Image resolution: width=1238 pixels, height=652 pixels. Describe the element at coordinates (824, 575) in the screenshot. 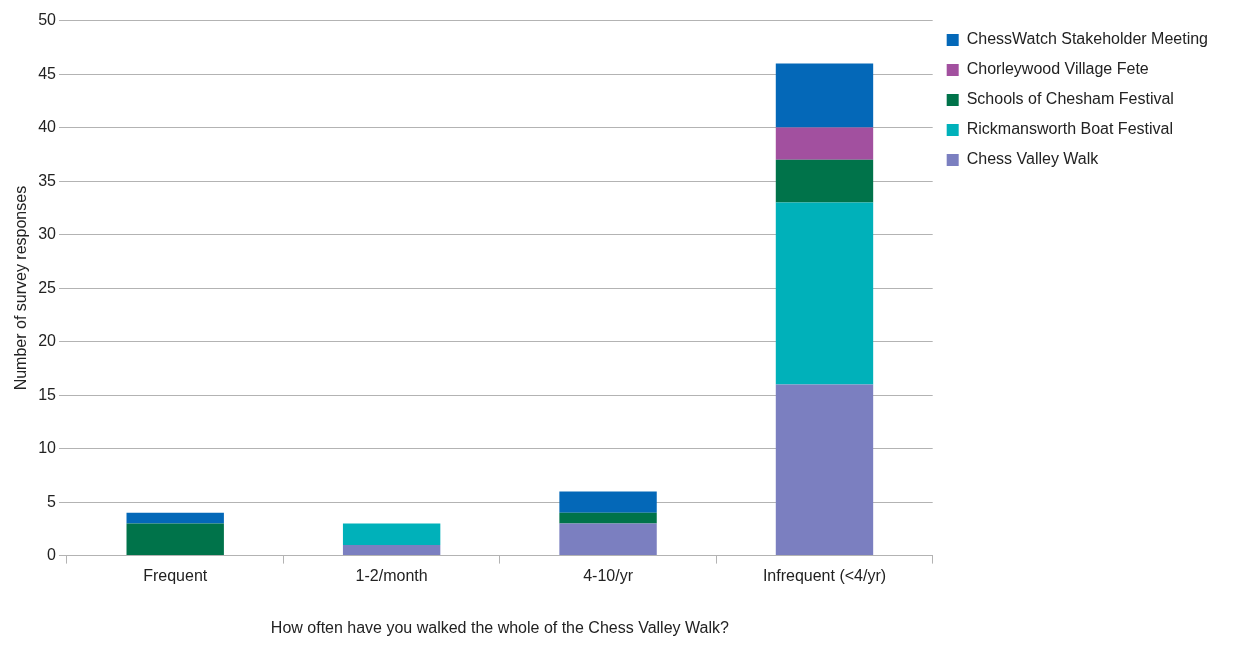

I see `x-tick-label: Infrequent (<4/yr)` at that location.